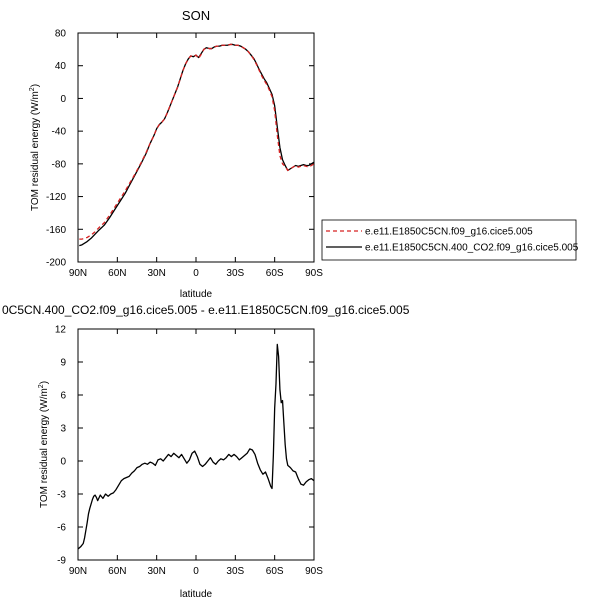  What do you see at coordinates (59, 164) in the screenshot?
I see `top-chart-ytick-label: -80` at bounding box center [59, 164].